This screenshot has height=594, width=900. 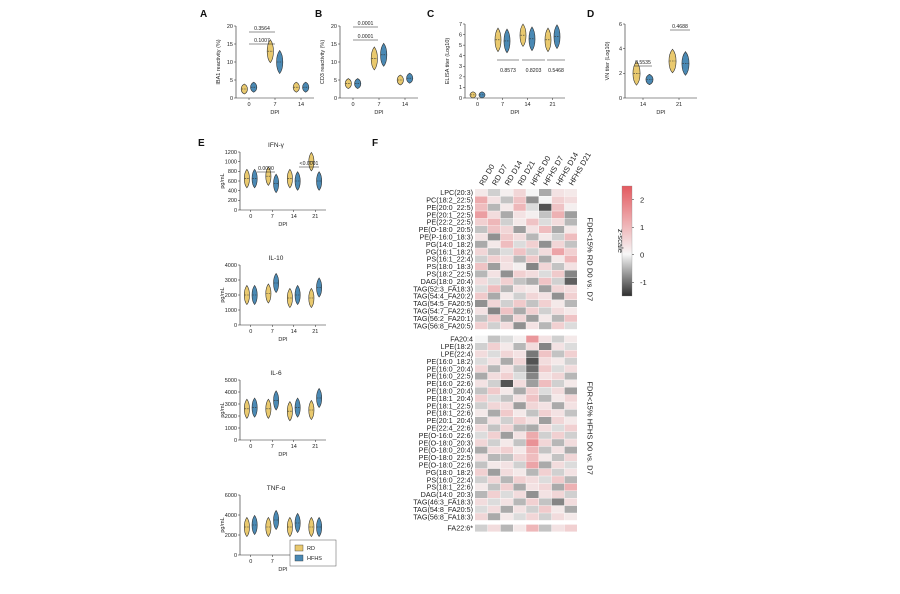 I want to click on y-tick-label: 6000, so click(x=231, y=496).